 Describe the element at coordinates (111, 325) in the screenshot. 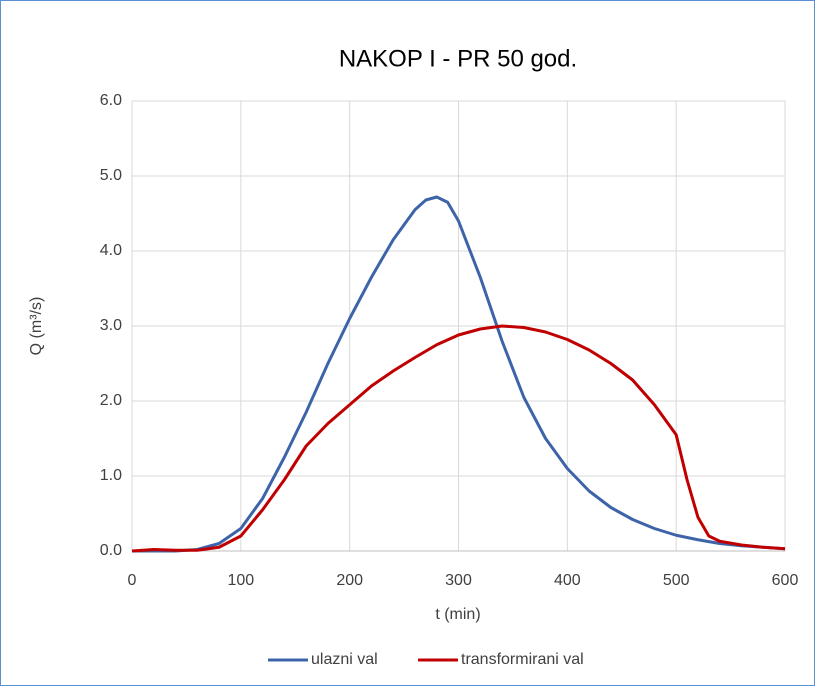

I see `y-tick-label: 3.0` at that location.